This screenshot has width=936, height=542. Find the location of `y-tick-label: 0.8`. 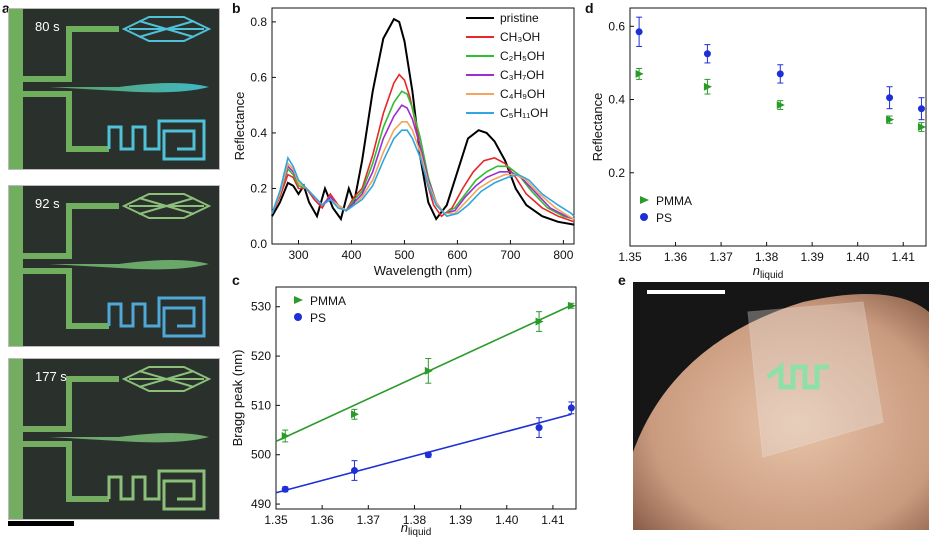

y-tick-label: 0.8 is located at coordinates (258, 22).